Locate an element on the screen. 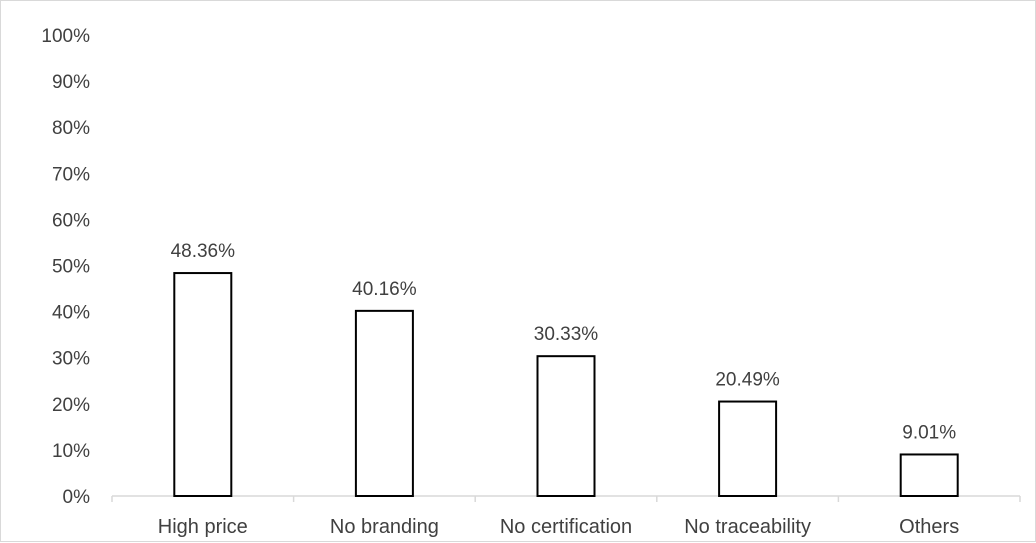 The height and width of the screenshot is (543, 1036). y-tick-label: 50% is located at coordinates (71, 267).